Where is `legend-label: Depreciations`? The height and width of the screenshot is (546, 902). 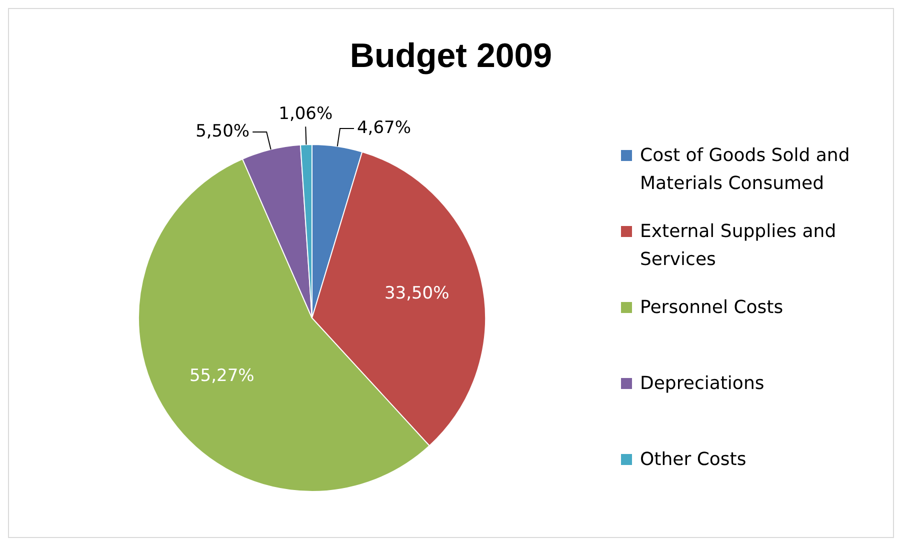 legend-label: Depreciations is located at coordinates (702, 384).